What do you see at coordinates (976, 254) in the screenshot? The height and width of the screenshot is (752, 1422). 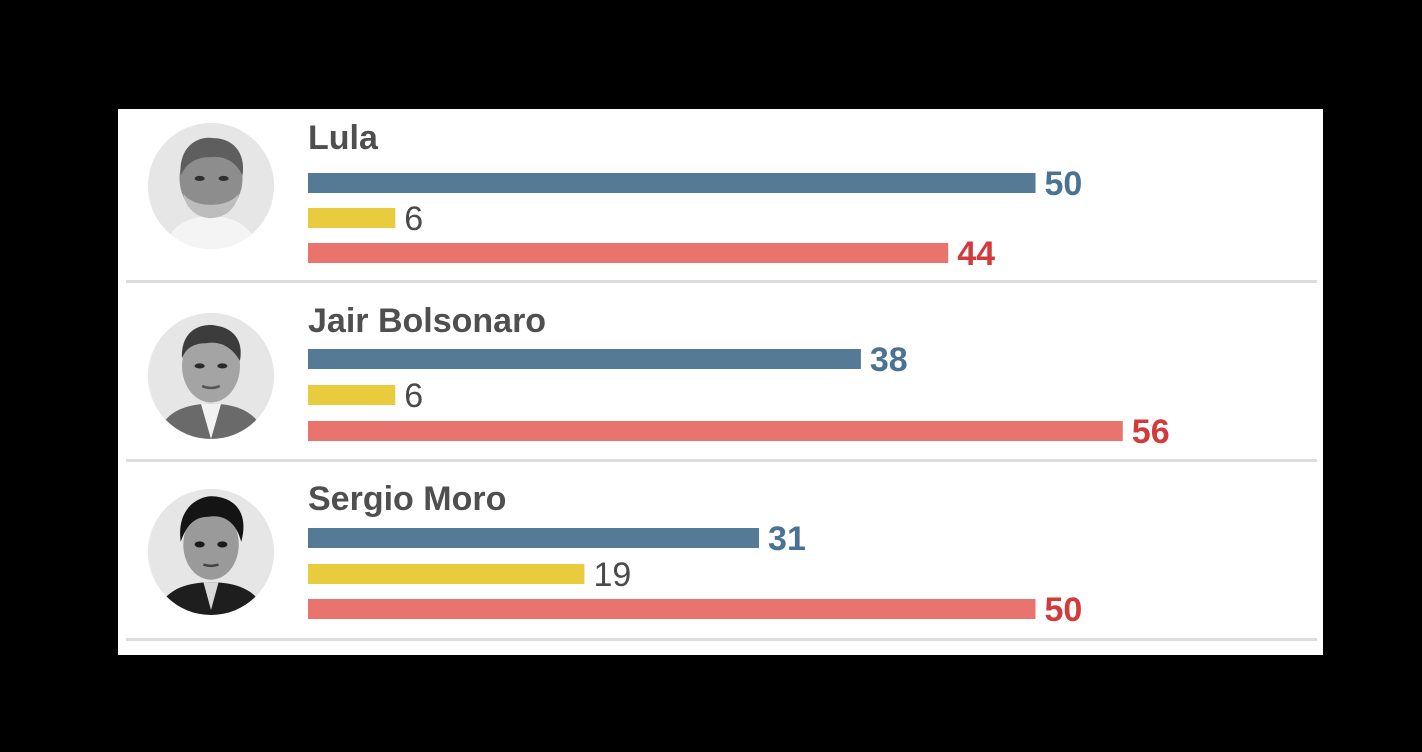 I see `bar-value-label: 44` at bounding box center [976, 254].